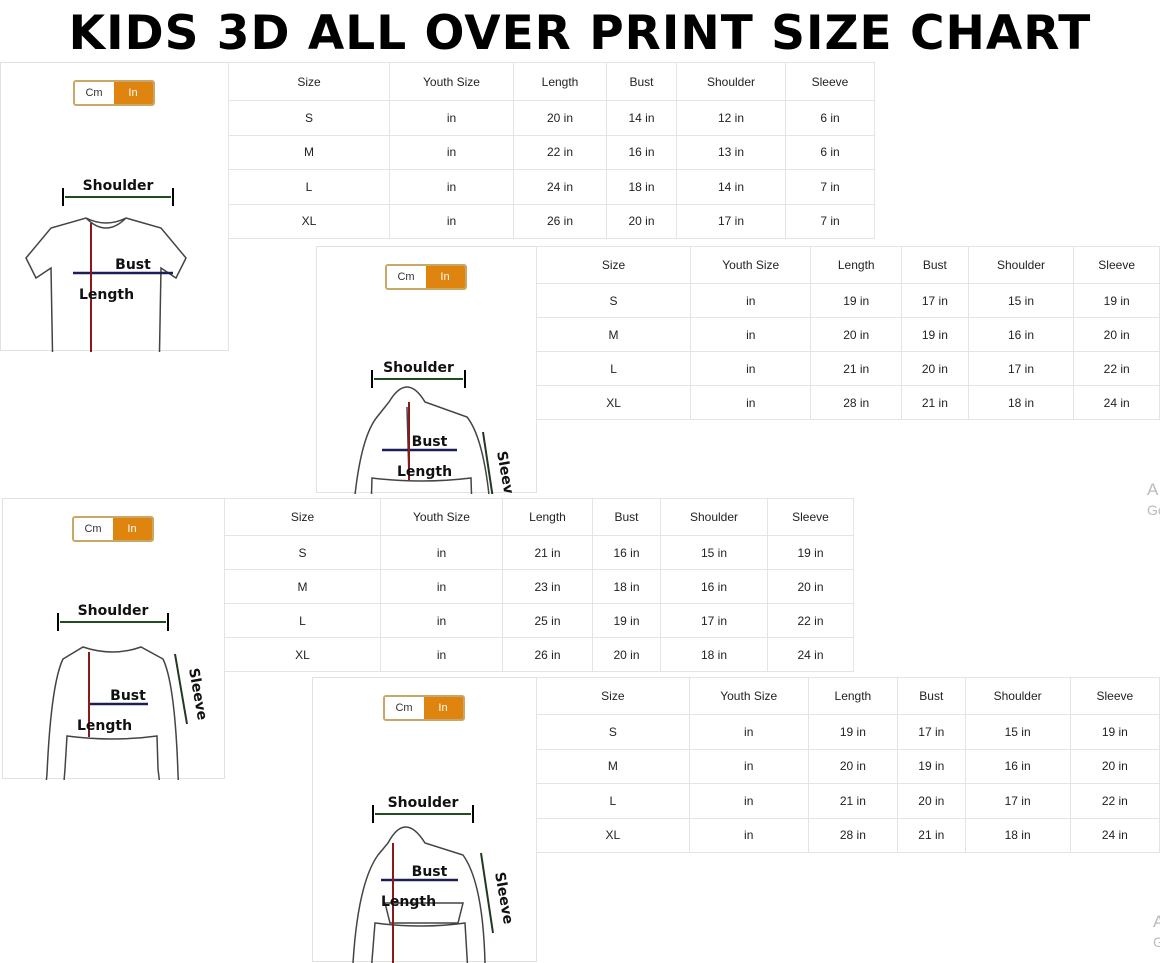  I want to click on sleeve-label: Sleeve, so click(503, 898).